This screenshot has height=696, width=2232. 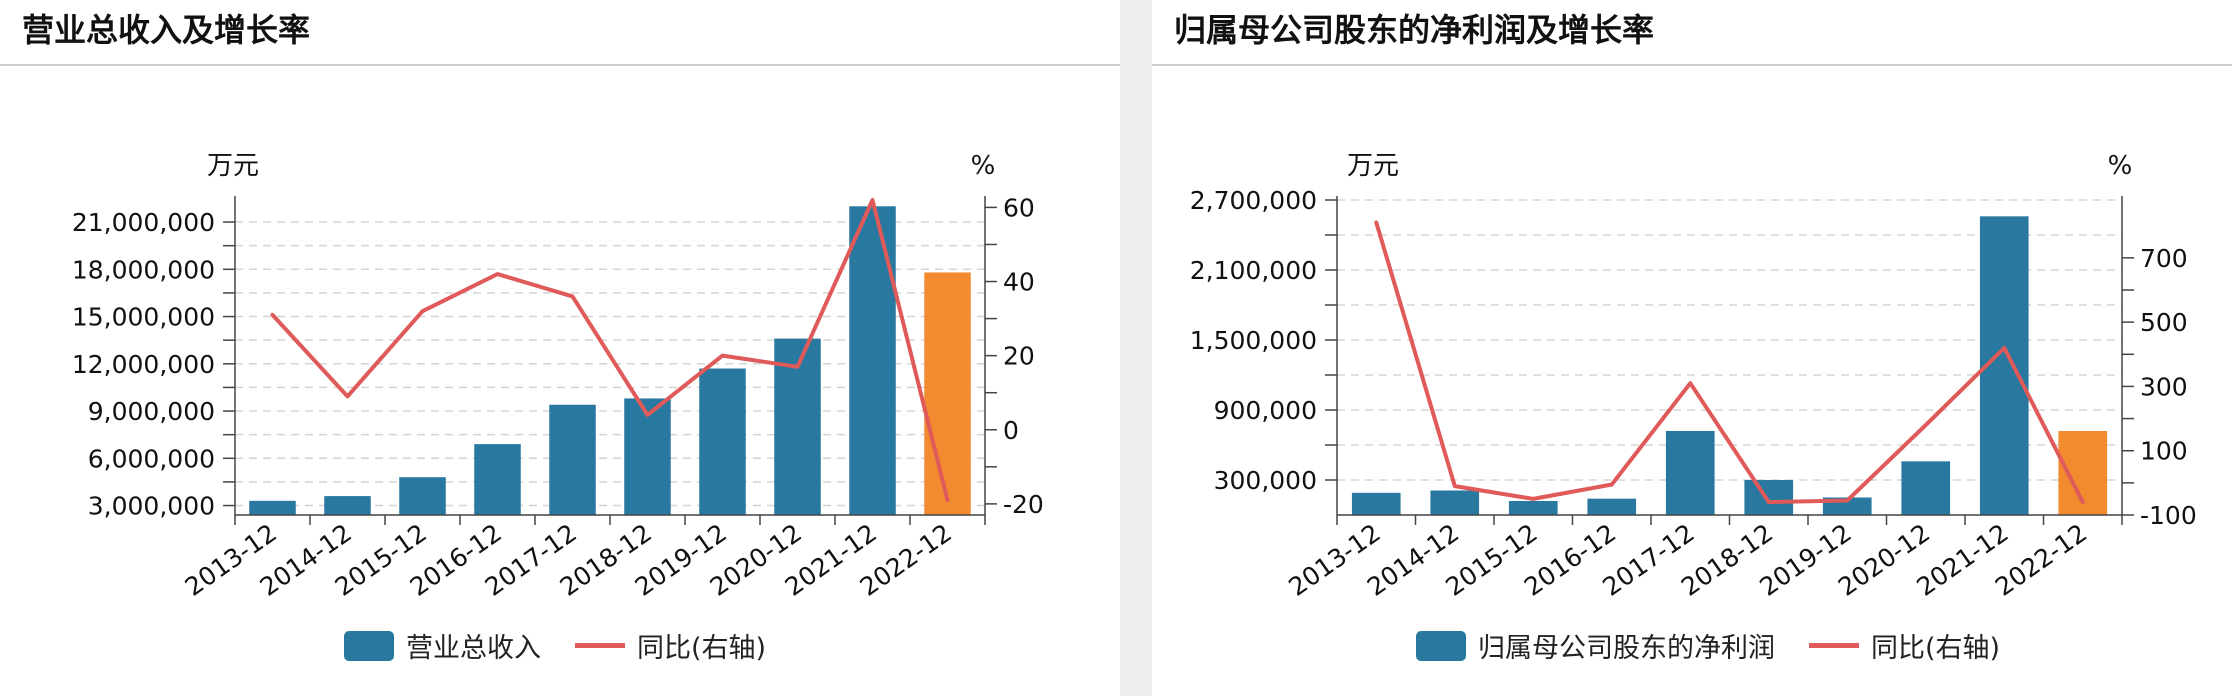 I want to click on right-tick-label: 0, so click(x=1011, y=430).